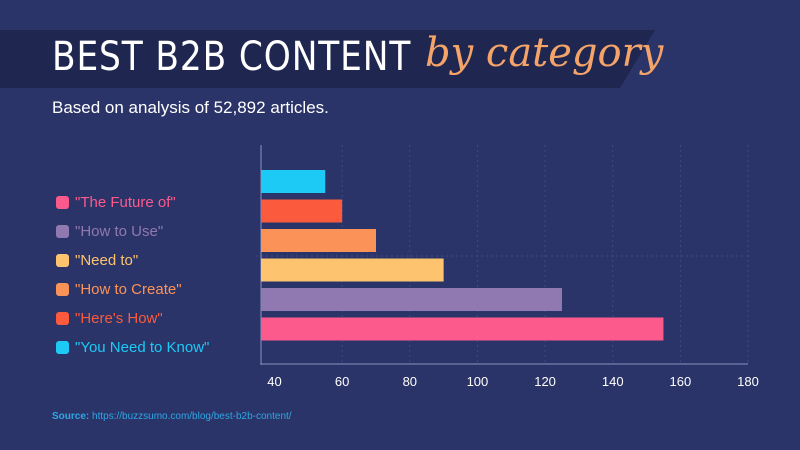 Image resolution: width=800 pixels, height=450 pixels. I want to click on legend-label: "Need to", so click(107, 260).